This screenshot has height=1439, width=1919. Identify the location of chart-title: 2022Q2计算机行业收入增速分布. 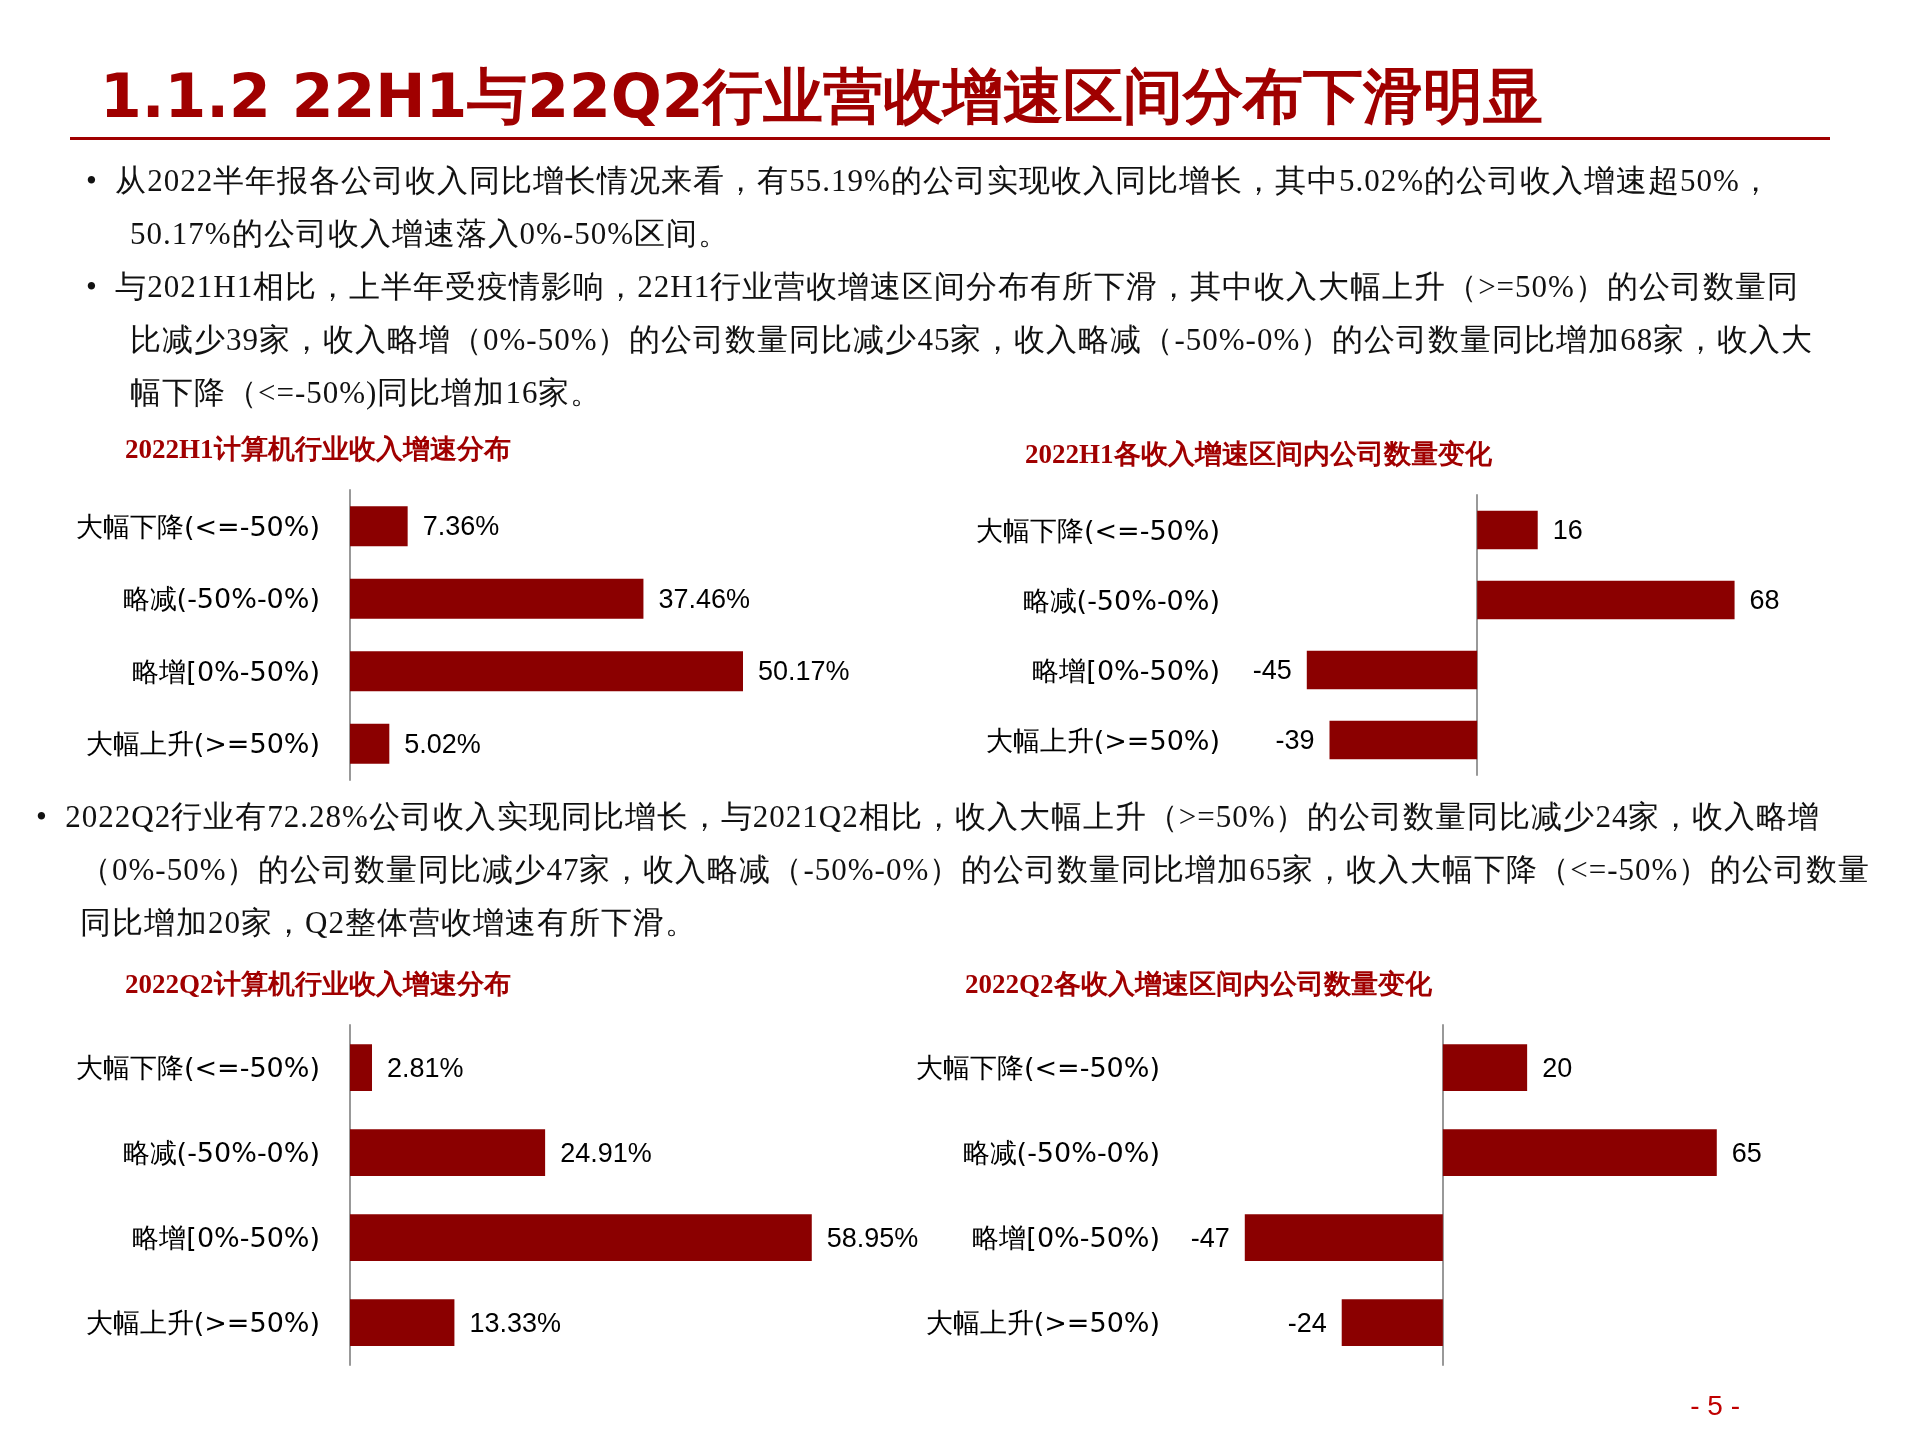
(318, 983).